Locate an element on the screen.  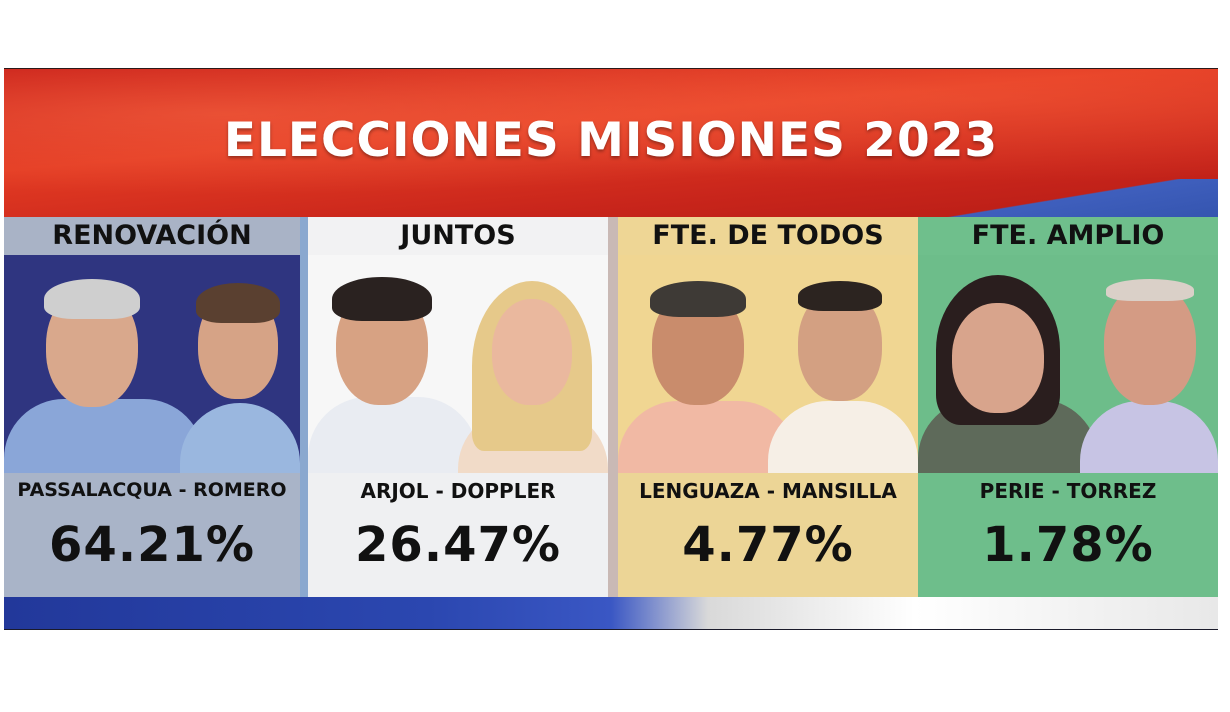
candidate-names: ARJOL - DOPPLER is located at coordinates (458, 491).